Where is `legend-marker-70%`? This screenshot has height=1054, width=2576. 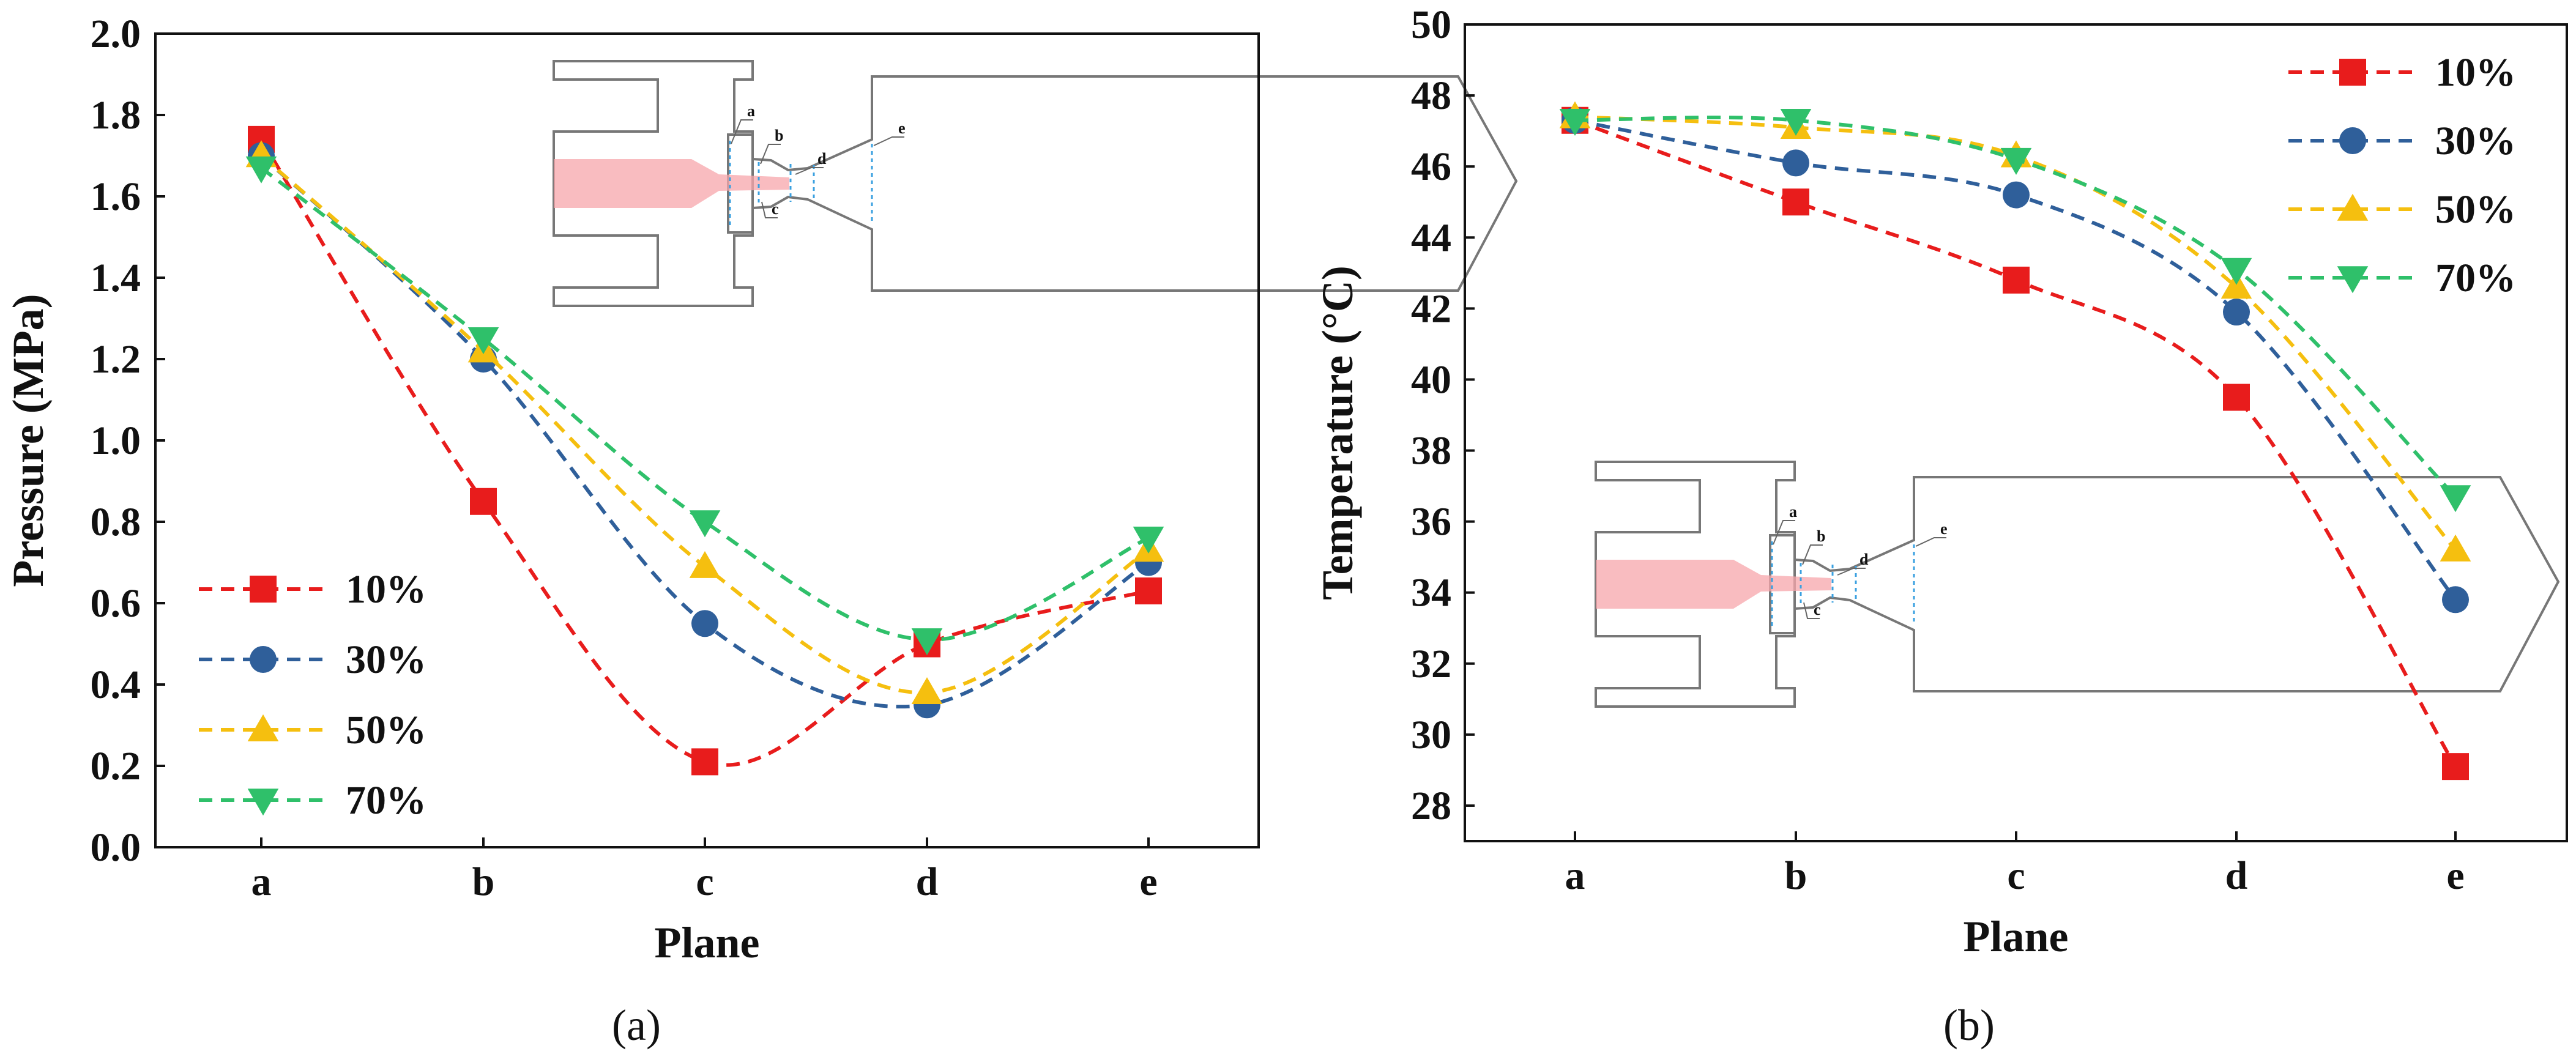
legend-marker-70% is located at coordinates (2353, 280).